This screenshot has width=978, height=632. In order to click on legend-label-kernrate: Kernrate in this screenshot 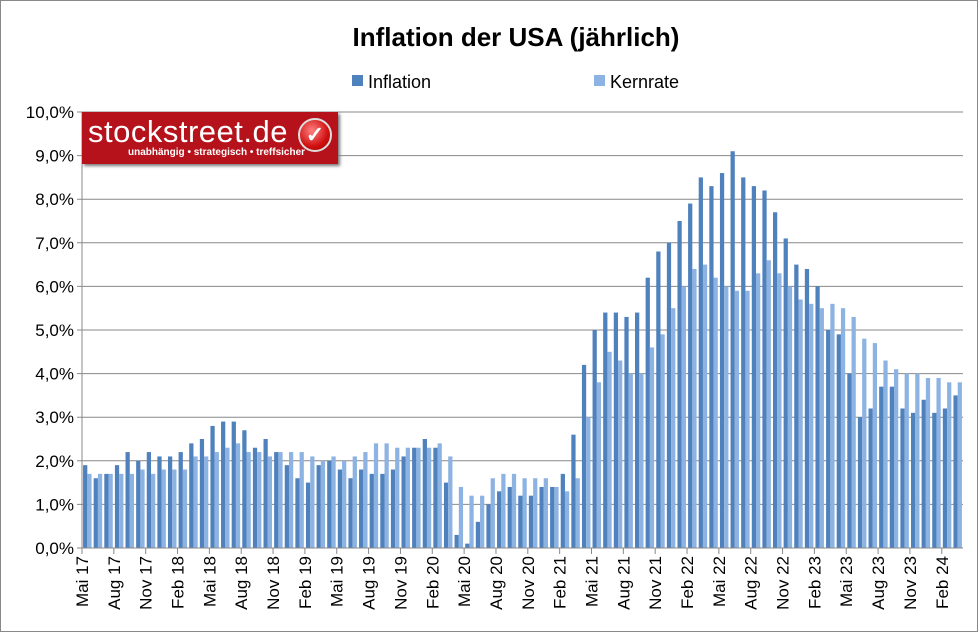, I will do `click(644, 82)`.